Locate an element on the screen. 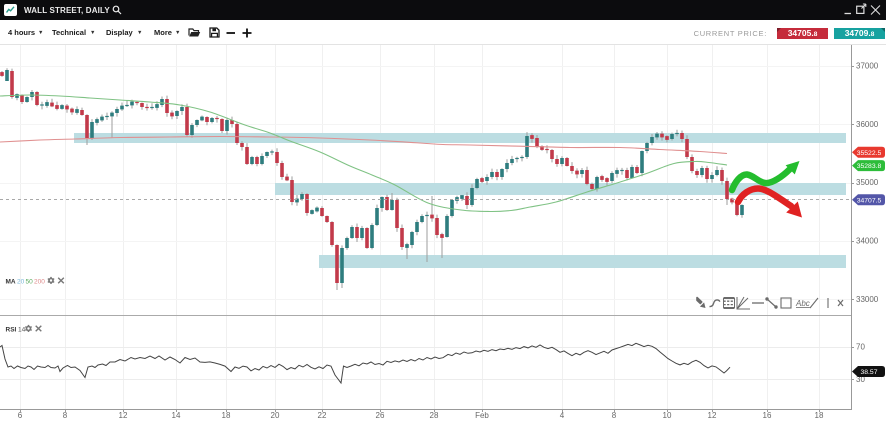 The width and height of the screenshot is (886, 427). svg-text: 70 is located at coordinates (860, 347).